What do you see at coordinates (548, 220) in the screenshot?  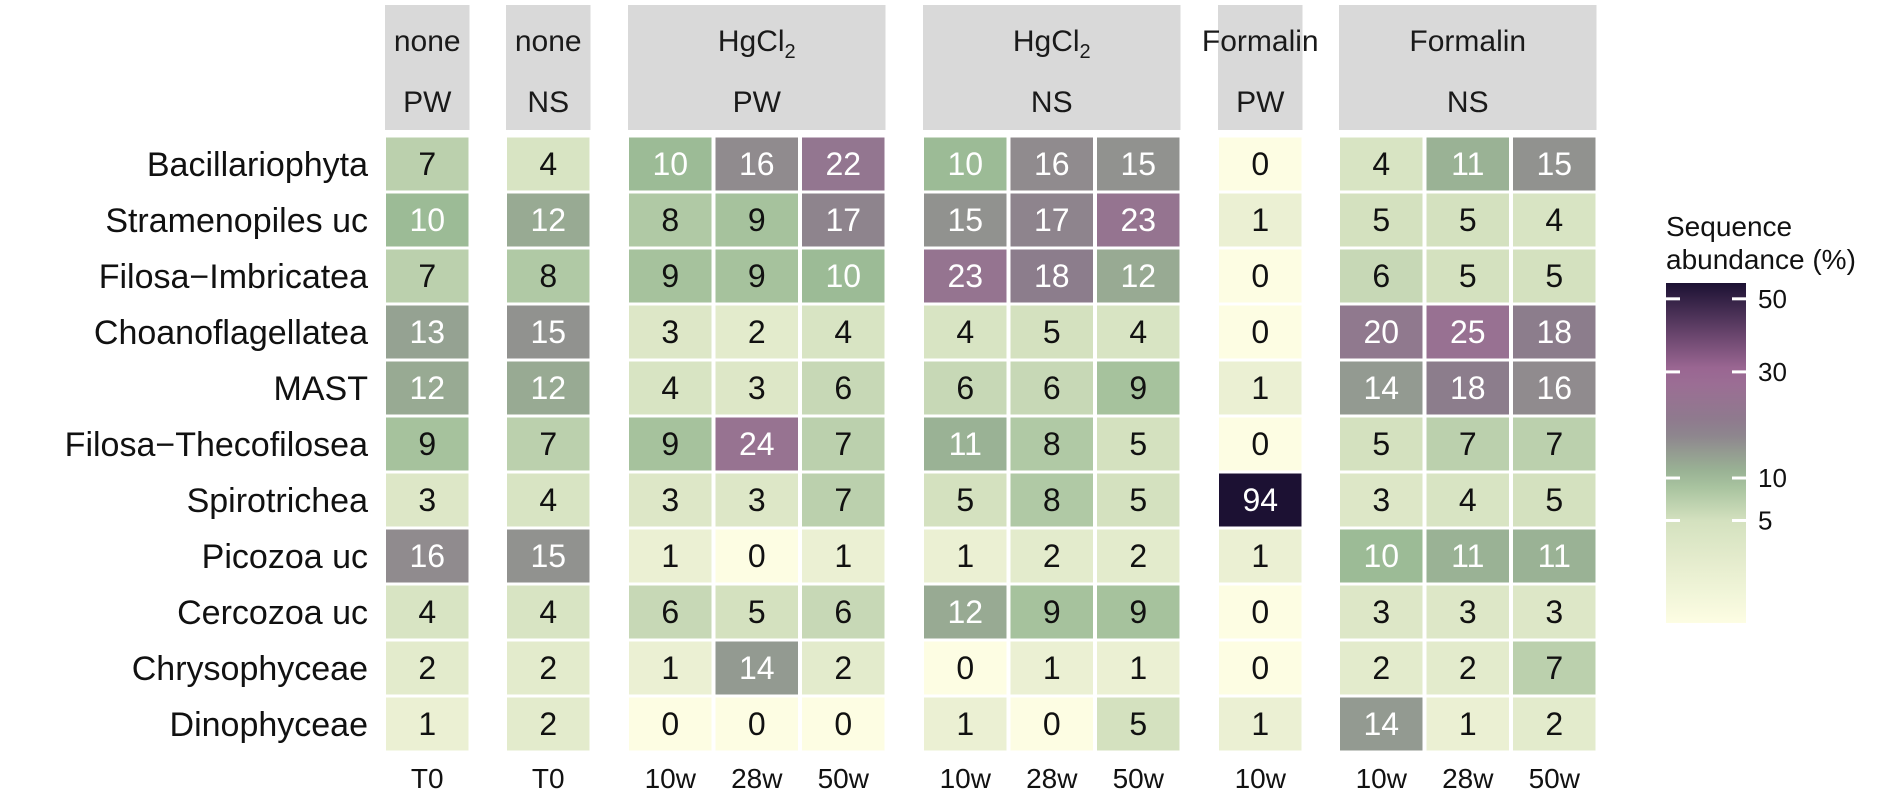 I see `cell-value-label: 12` at bounding box center [548, 220].